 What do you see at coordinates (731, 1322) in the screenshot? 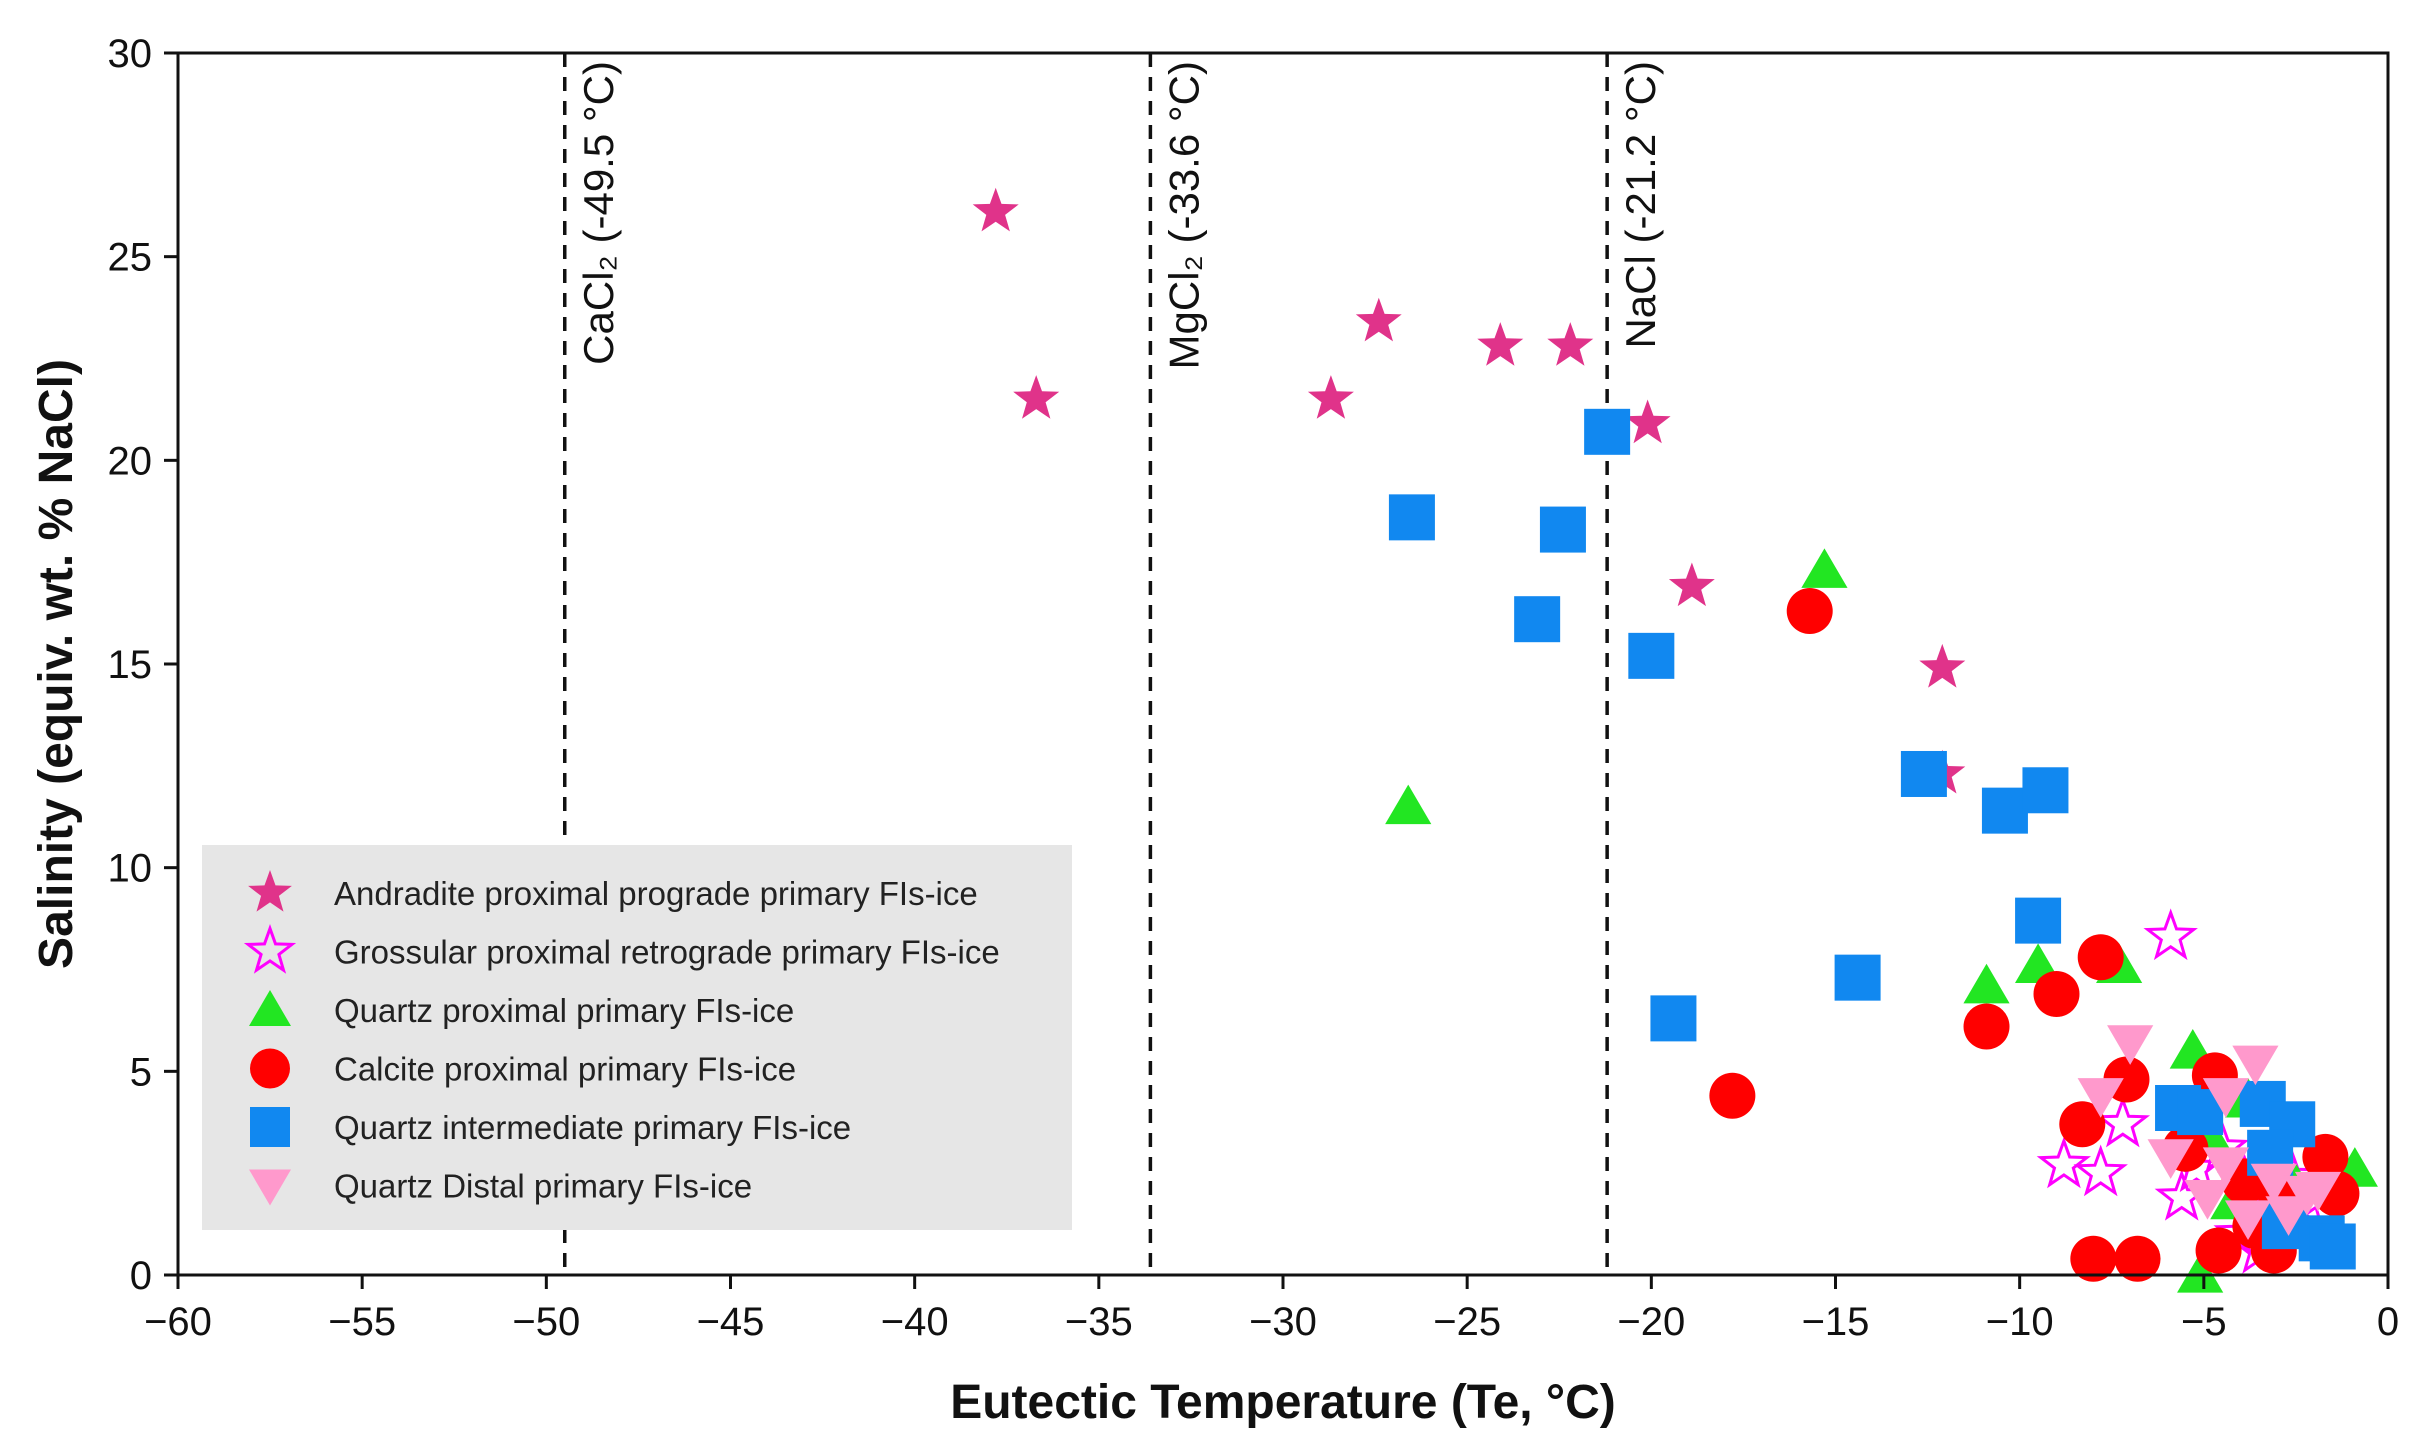
I see `x-tick-label: −45` at bounding box center [731, 1322].